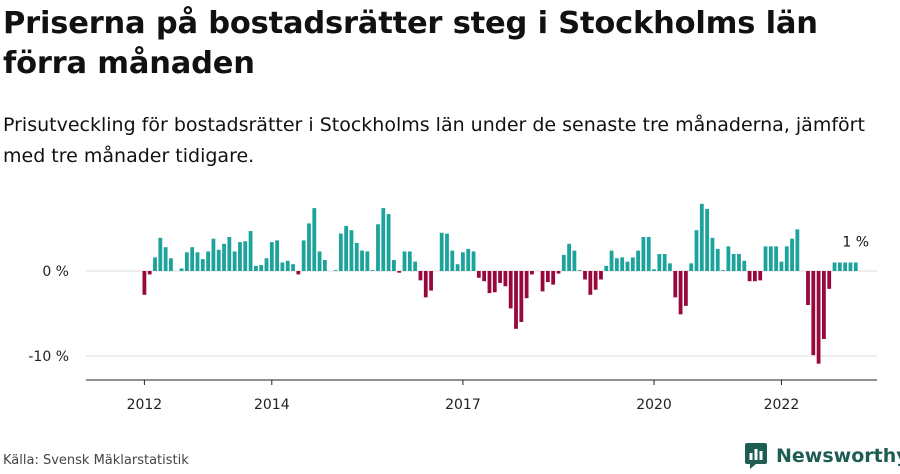 This screenshot has width=900, height=474. What do you see at coordinates (145, 405) in the screenshot?
I see `x-tick-label-0: 2012` at bounding box center [145, 405].